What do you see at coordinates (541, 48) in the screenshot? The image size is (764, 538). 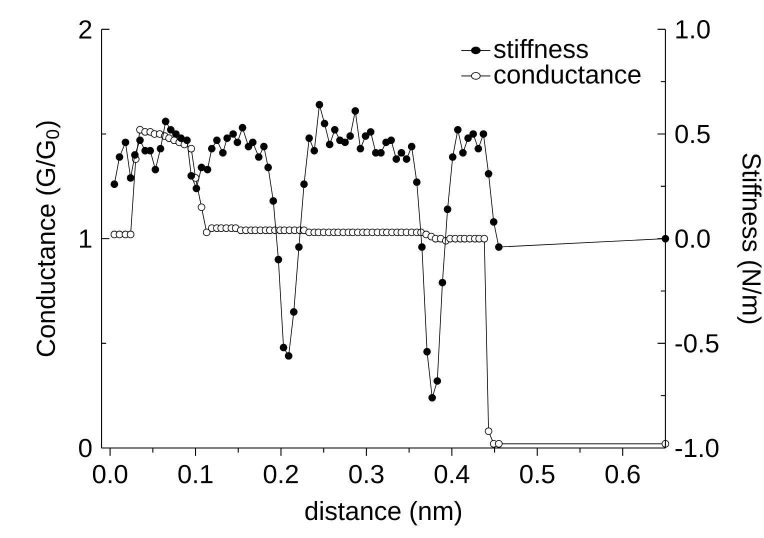 I see `legend-label: stiffness` at bounding box center [541, 48].